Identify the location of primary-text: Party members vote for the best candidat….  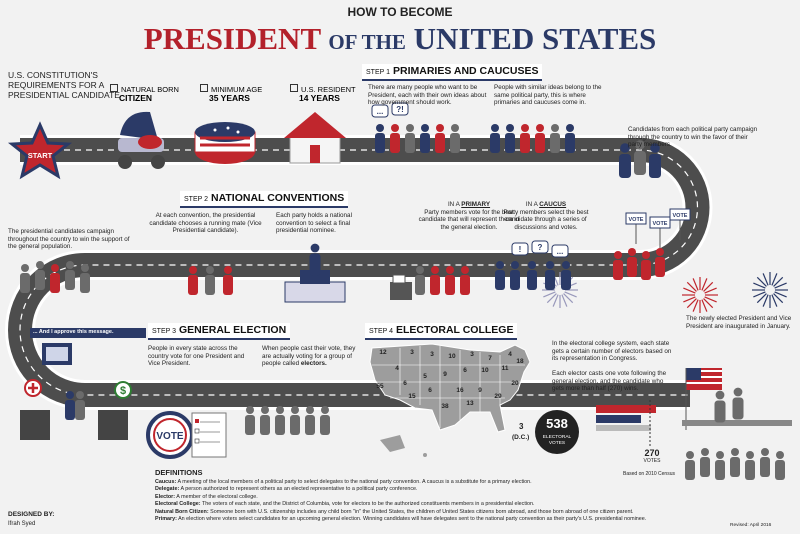
(469, 219).